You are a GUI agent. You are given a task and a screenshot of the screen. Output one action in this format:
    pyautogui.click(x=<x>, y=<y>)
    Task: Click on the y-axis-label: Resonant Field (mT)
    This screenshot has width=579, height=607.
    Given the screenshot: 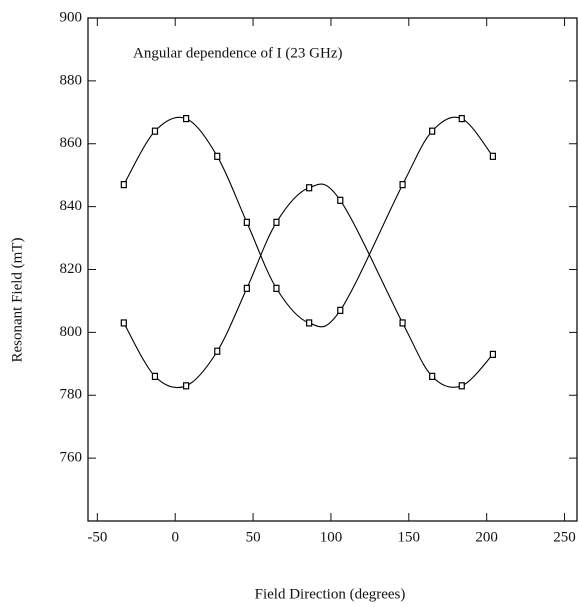 What is the action you would take?
    pyautogui.click(x=17, y=300)
    